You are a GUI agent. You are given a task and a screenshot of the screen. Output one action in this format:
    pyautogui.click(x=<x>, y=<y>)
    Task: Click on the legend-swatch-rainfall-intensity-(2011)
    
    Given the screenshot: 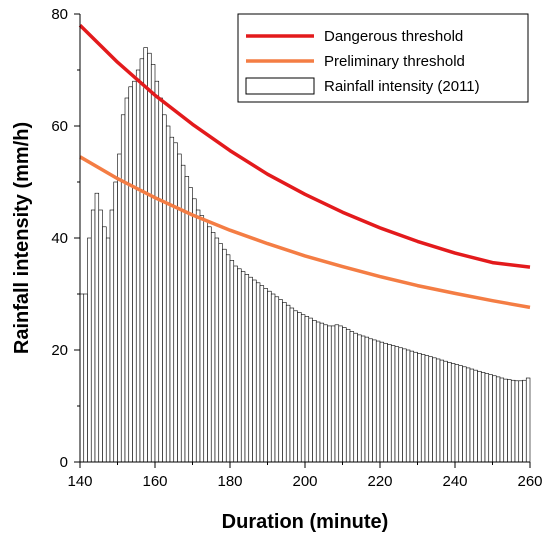 What is the action you would take?
    pyautogui.click(x=280, y=86)
    